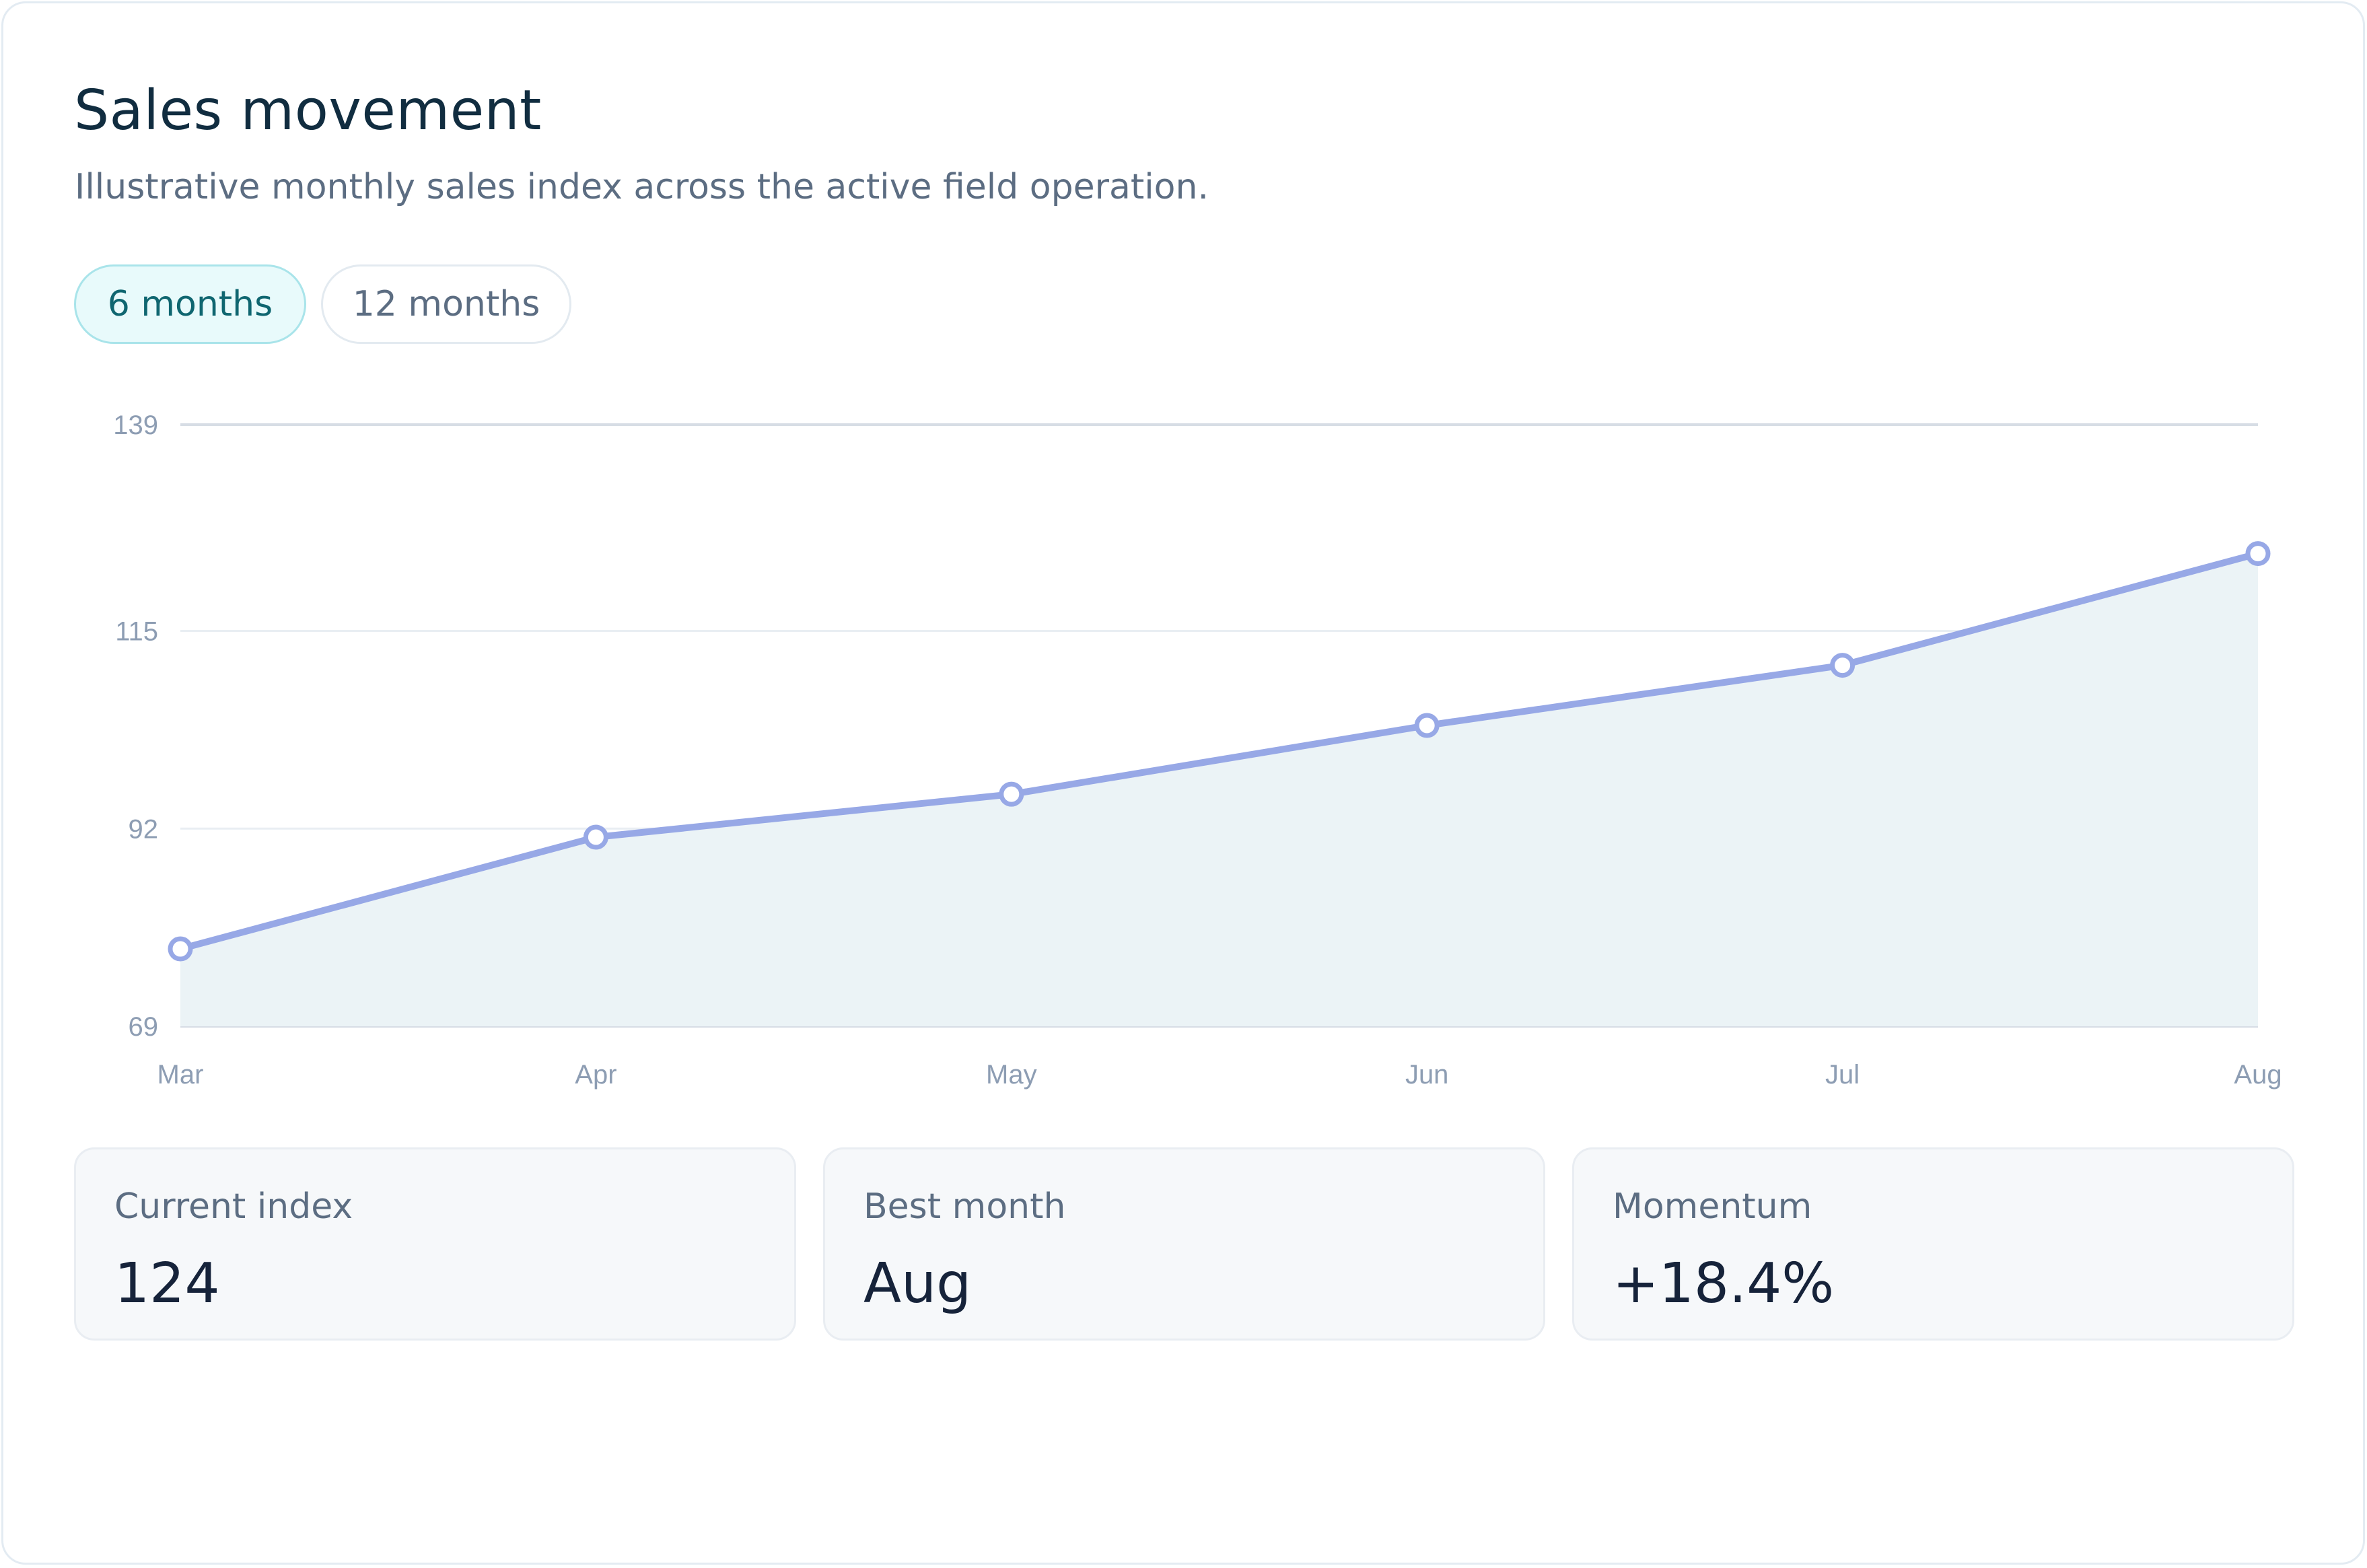 The width and height of the screenshot is (2367, 1568). I want to click on data-point-may, so click(1012, 794).